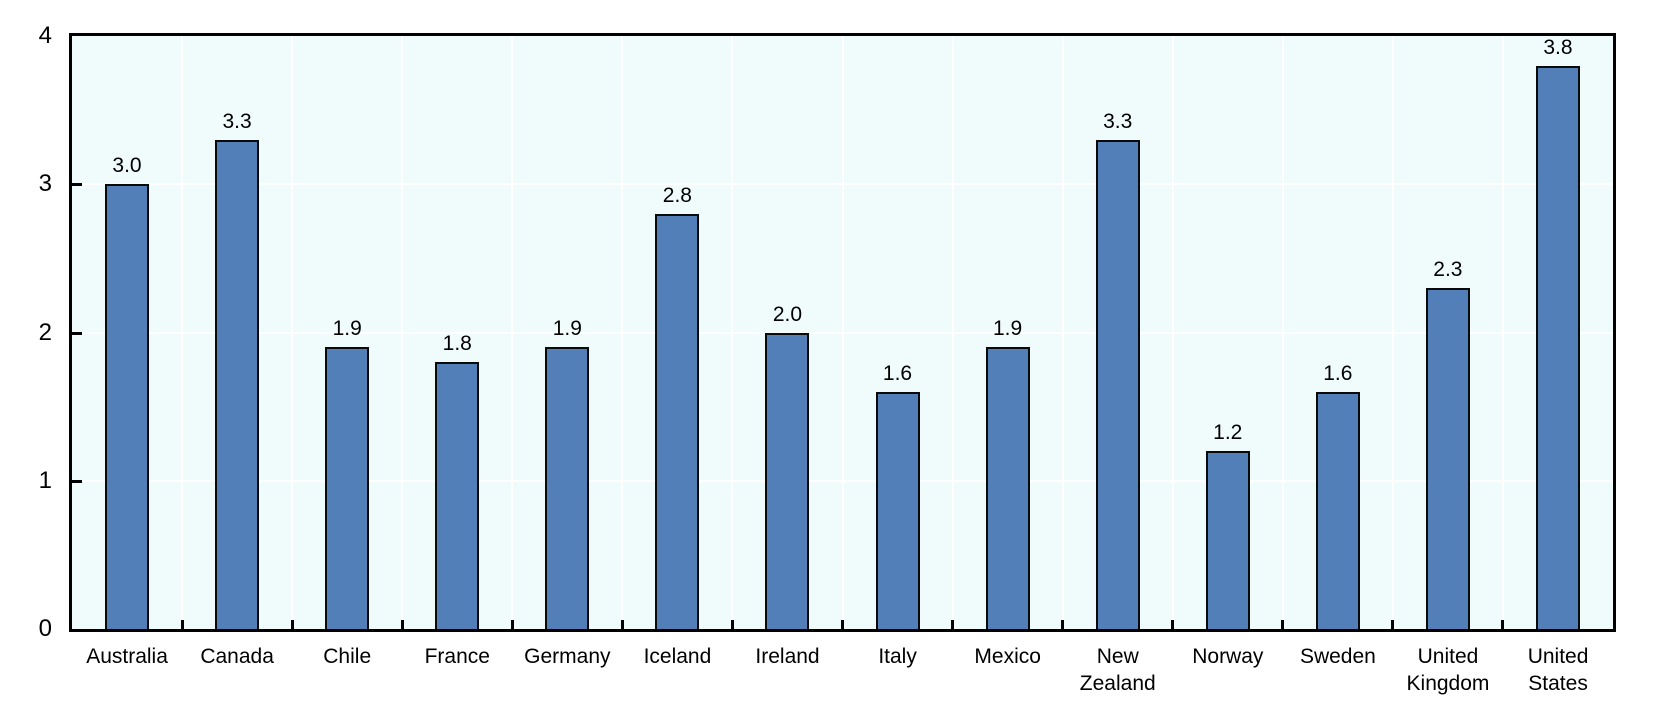 This screenshot has height=710, width=1678. I want to click on x-tick-label-chile: Chile, so click(347, 656).